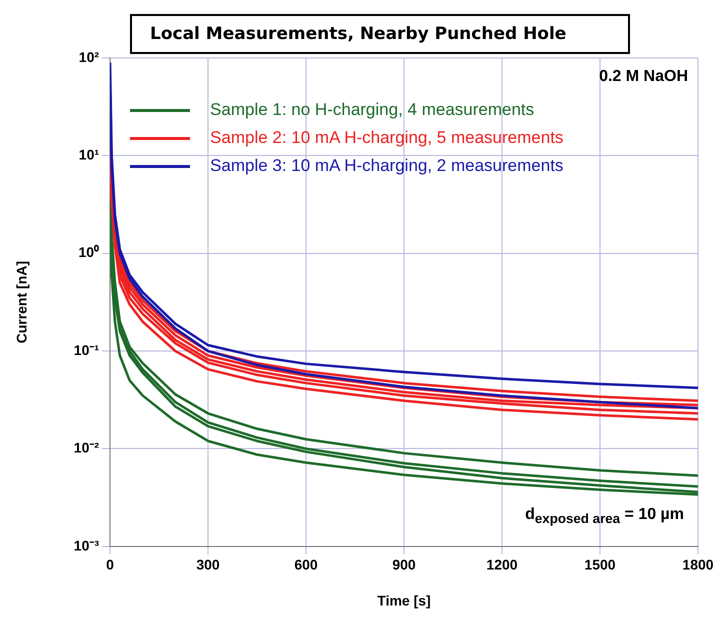 The width and height of the screenshot is (722, 623). Describe the element at coordinates (89, 252) in the screenshot. I see `y-tick-label: 10⁰` at that location.